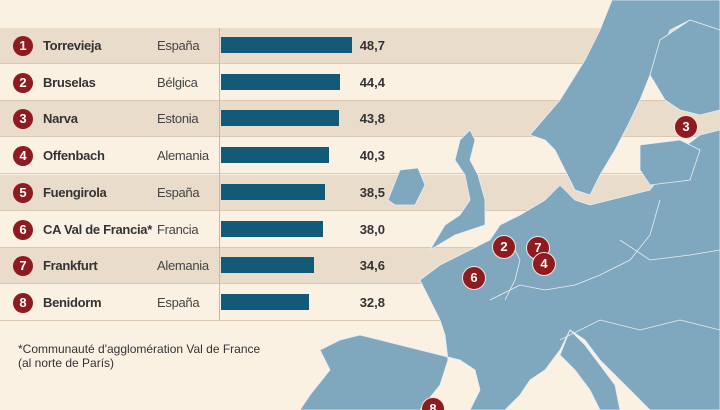  What do you see at coordinates (66, 363) in the screenshot?
I see `footnote-line-2: (al norte de París)` at bounding box center [66, 363].